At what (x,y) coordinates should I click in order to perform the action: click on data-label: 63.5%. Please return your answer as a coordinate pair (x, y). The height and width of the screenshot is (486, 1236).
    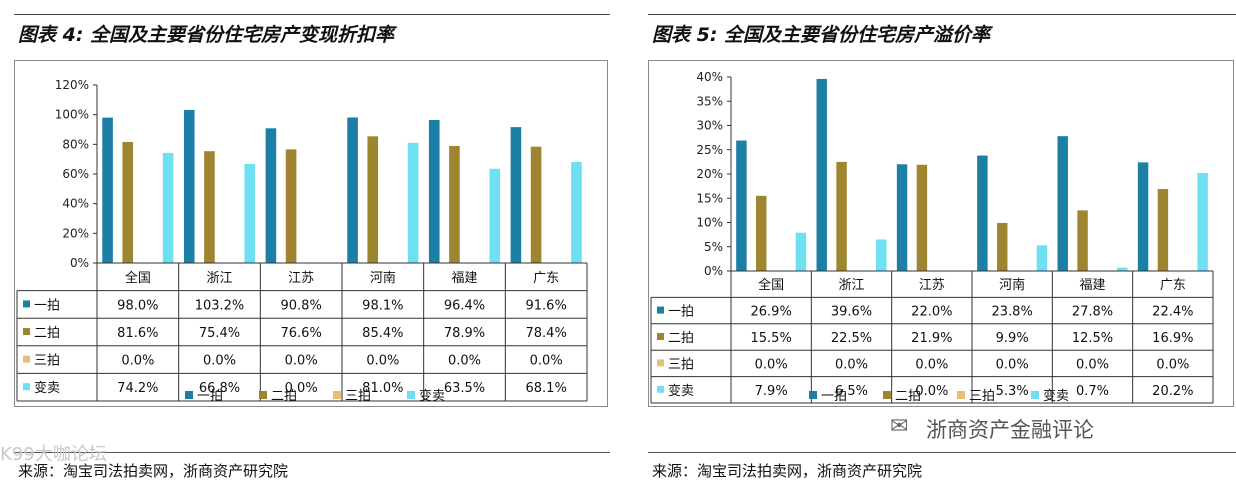
    Looking at the image, I should click on (464, 388).